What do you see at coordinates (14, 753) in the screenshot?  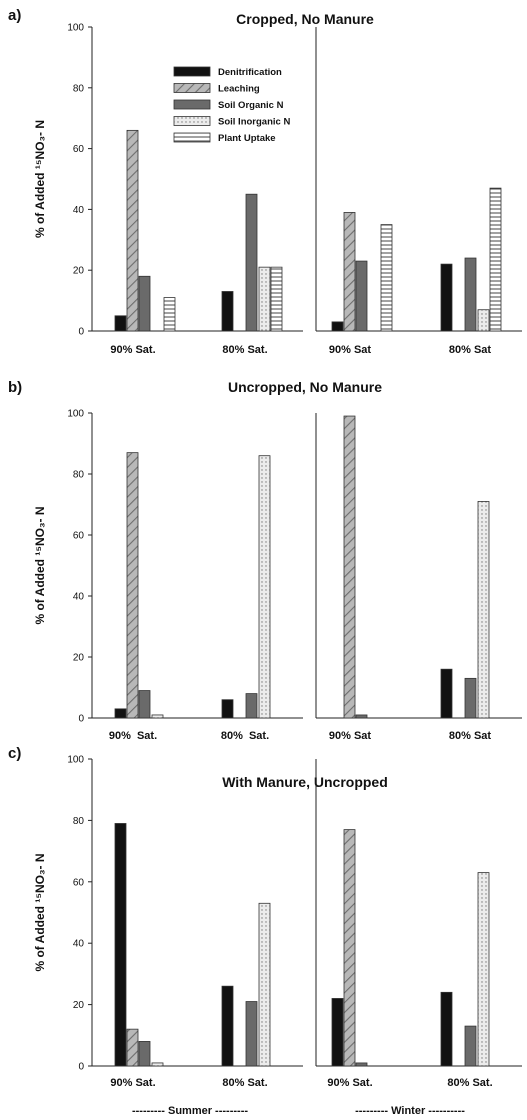 I see `panel-label: c)` at bounding box center [14, 753].